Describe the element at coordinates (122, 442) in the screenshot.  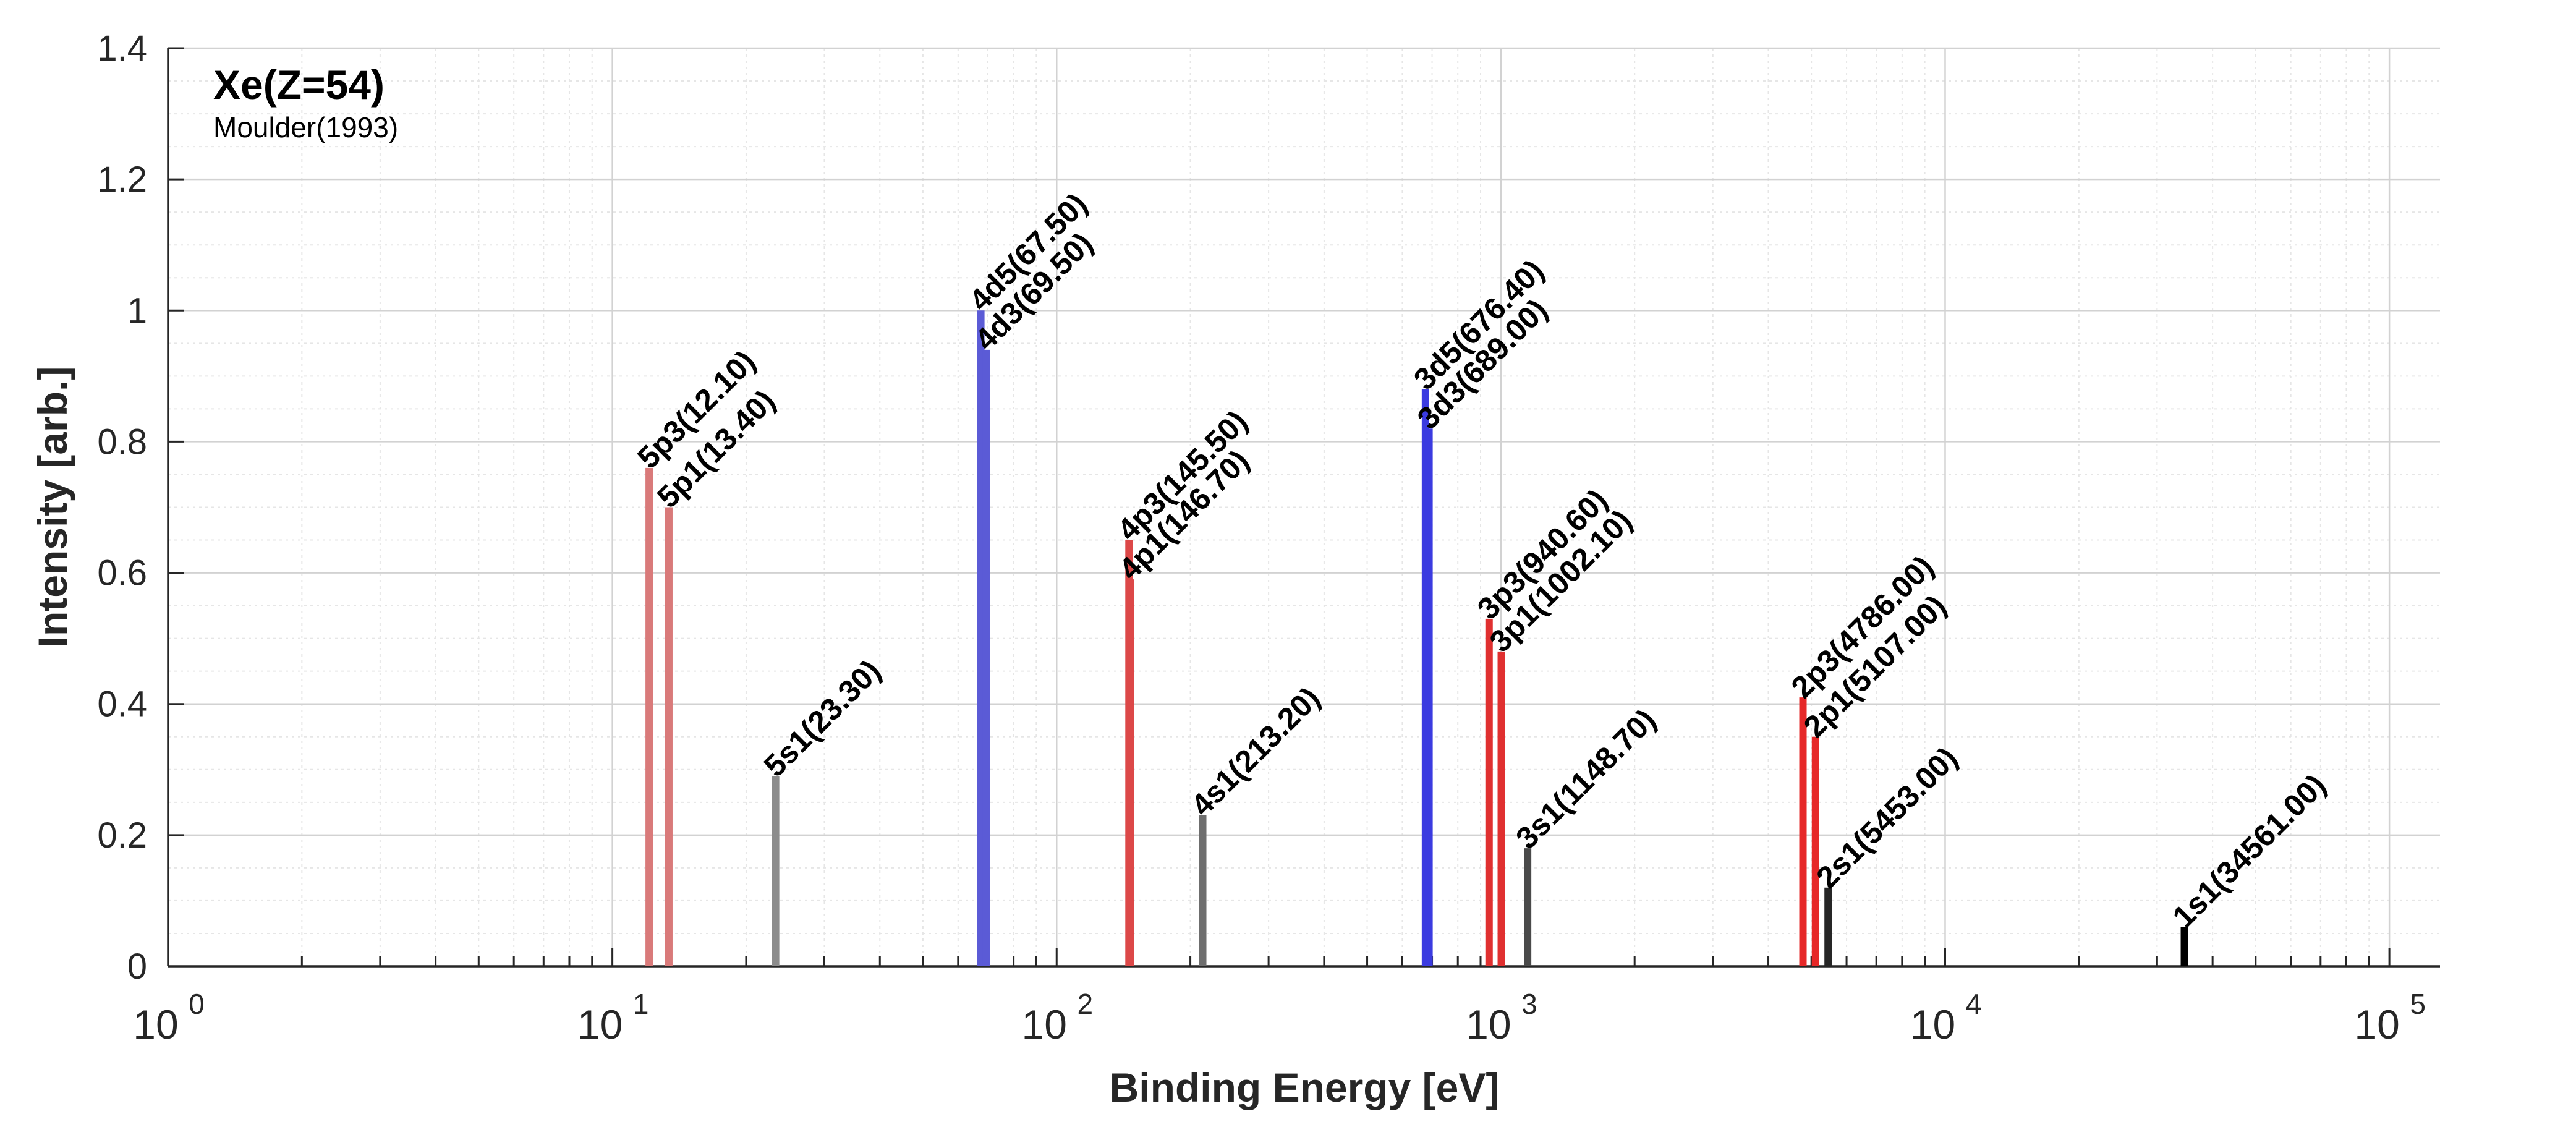
I see `y-tick-label: 0.8` at that location.